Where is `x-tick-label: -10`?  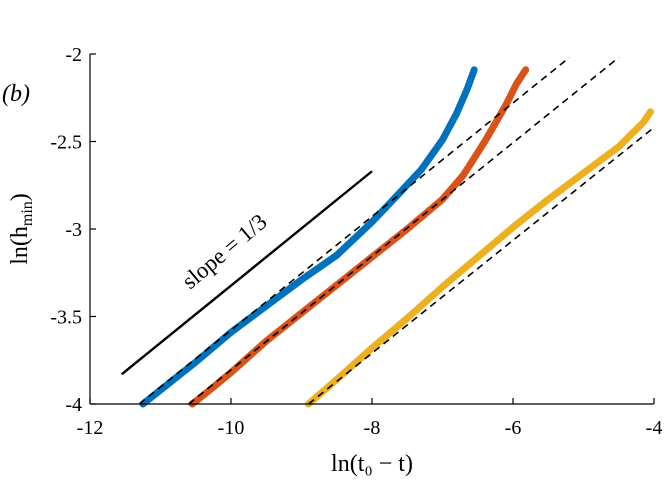
x-tick-label: -10 is located at coordinates (231, 428).